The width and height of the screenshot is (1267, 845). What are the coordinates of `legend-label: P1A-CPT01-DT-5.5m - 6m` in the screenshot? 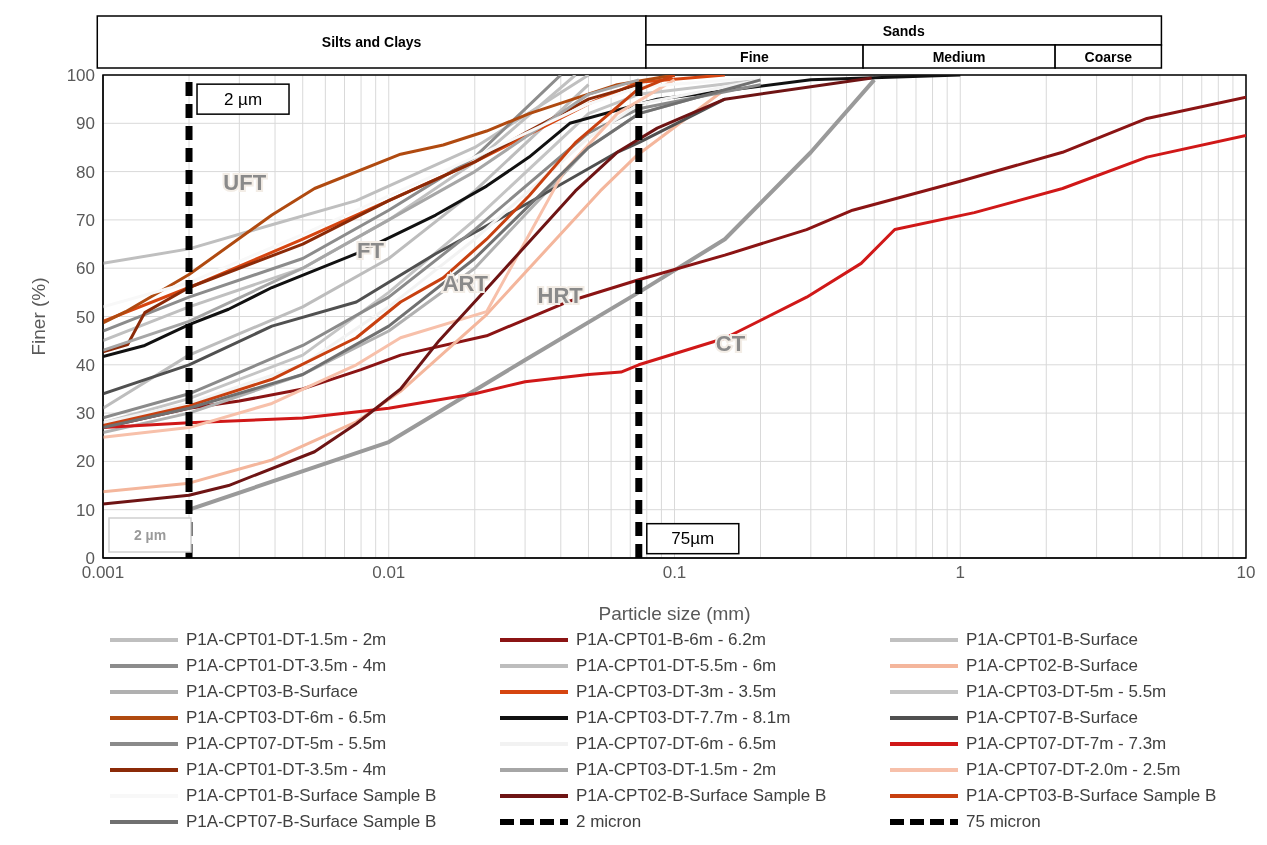 It's located at (676, 666).